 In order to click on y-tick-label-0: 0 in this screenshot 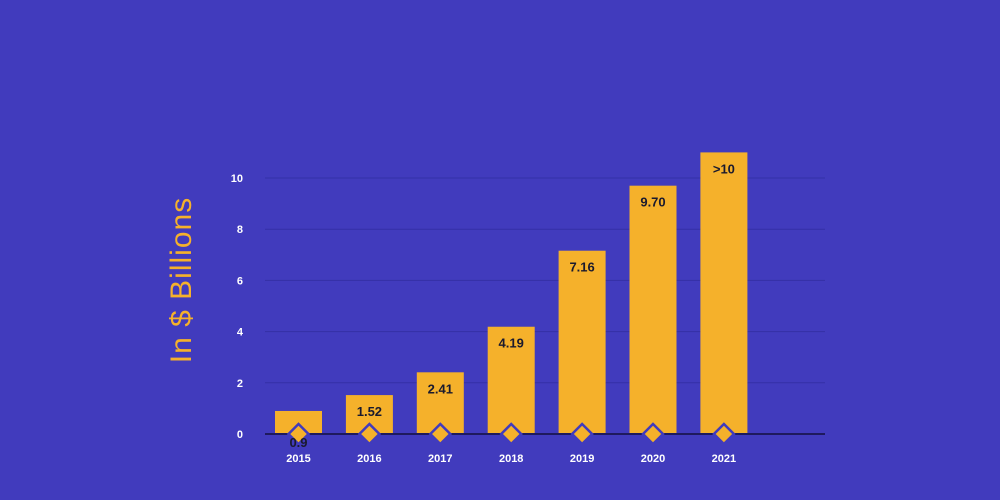, I will do `click(240, 435)`.